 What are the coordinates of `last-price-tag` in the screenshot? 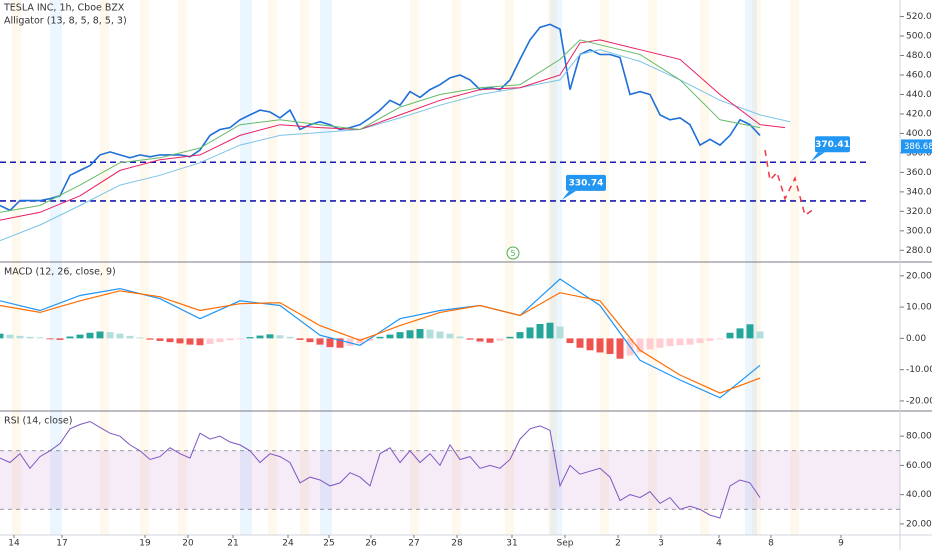 It's located at (916, 146).